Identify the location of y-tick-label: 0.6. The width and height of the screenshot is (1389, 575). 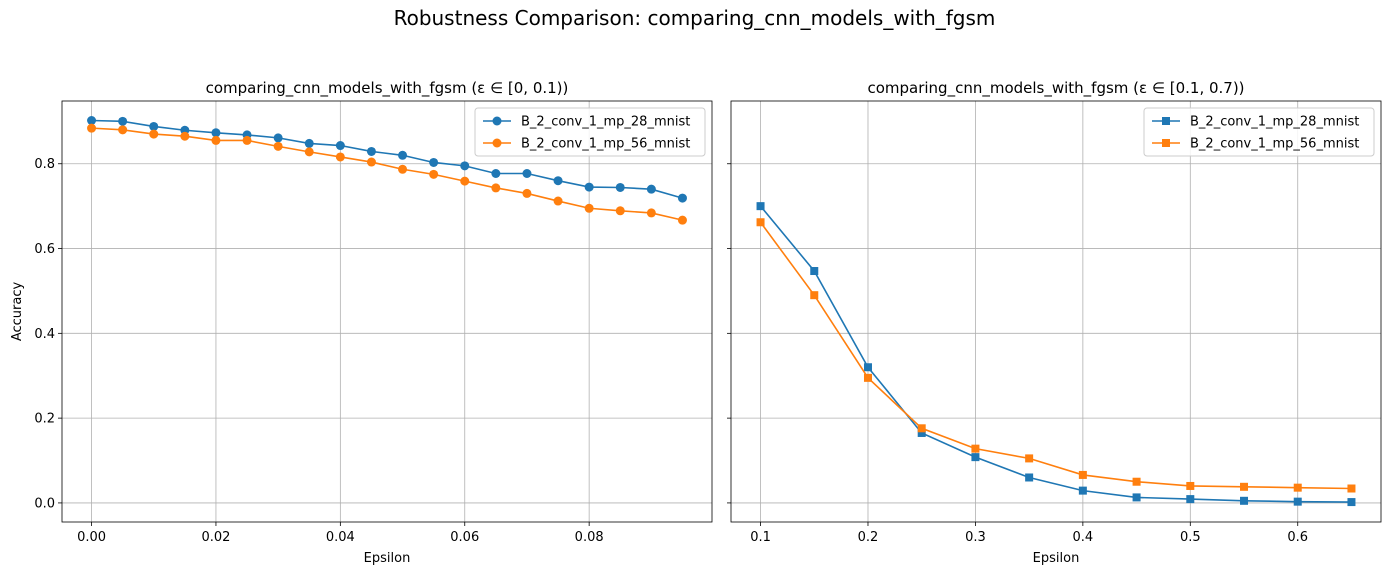
(44, 249).